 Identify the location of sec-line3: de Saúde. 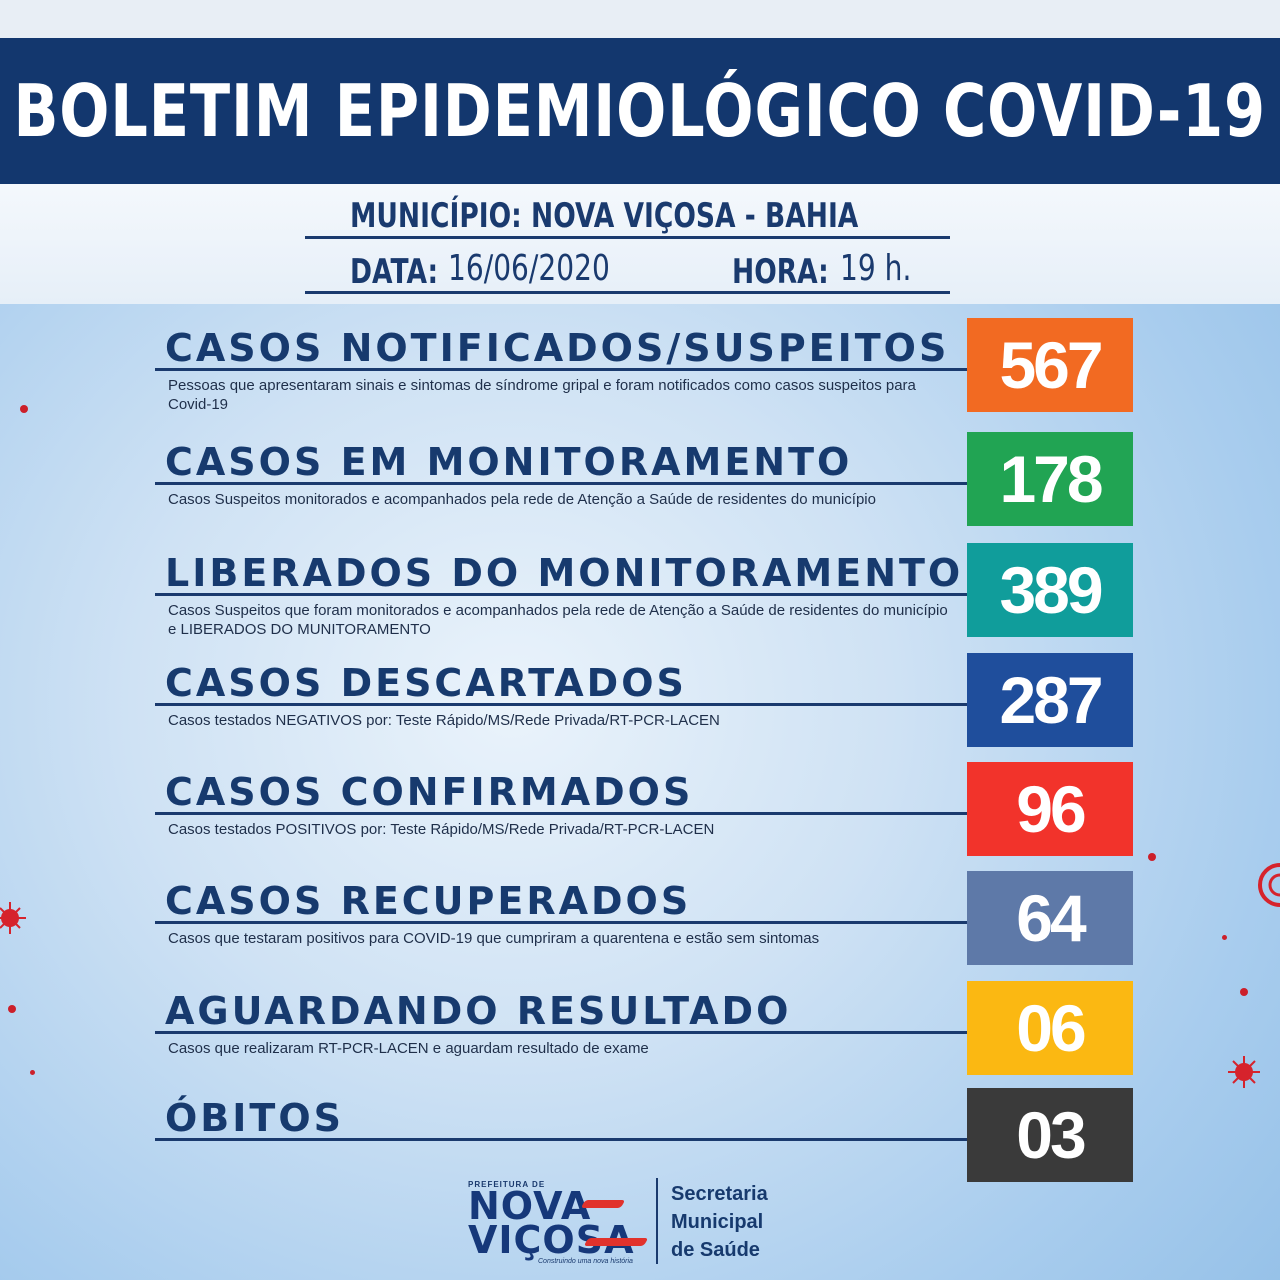
(715, 1250).